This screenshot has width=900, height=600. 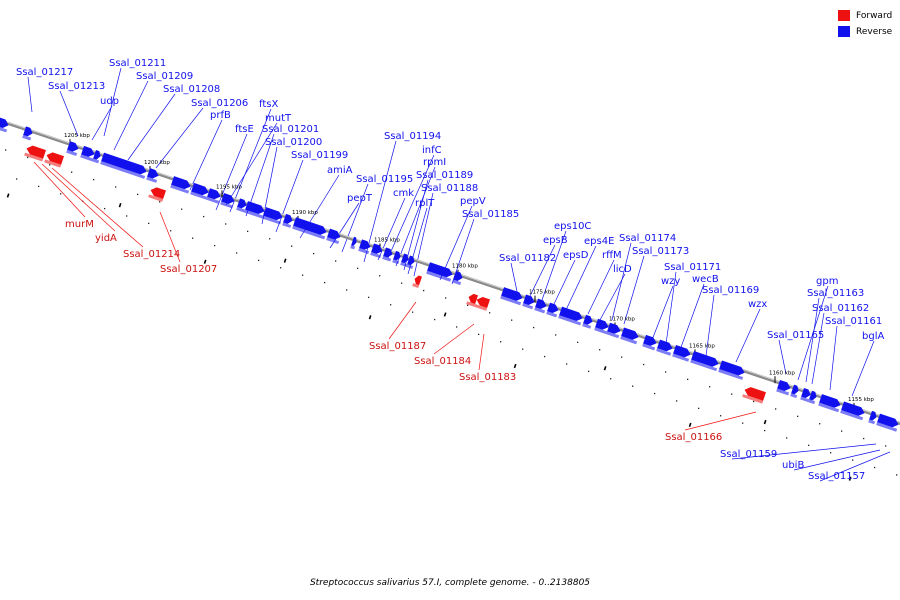 What do you see at coordinates (576, 255) in the screenshot?
I see `gene-label: epsD` at bounding box center [576, 255].